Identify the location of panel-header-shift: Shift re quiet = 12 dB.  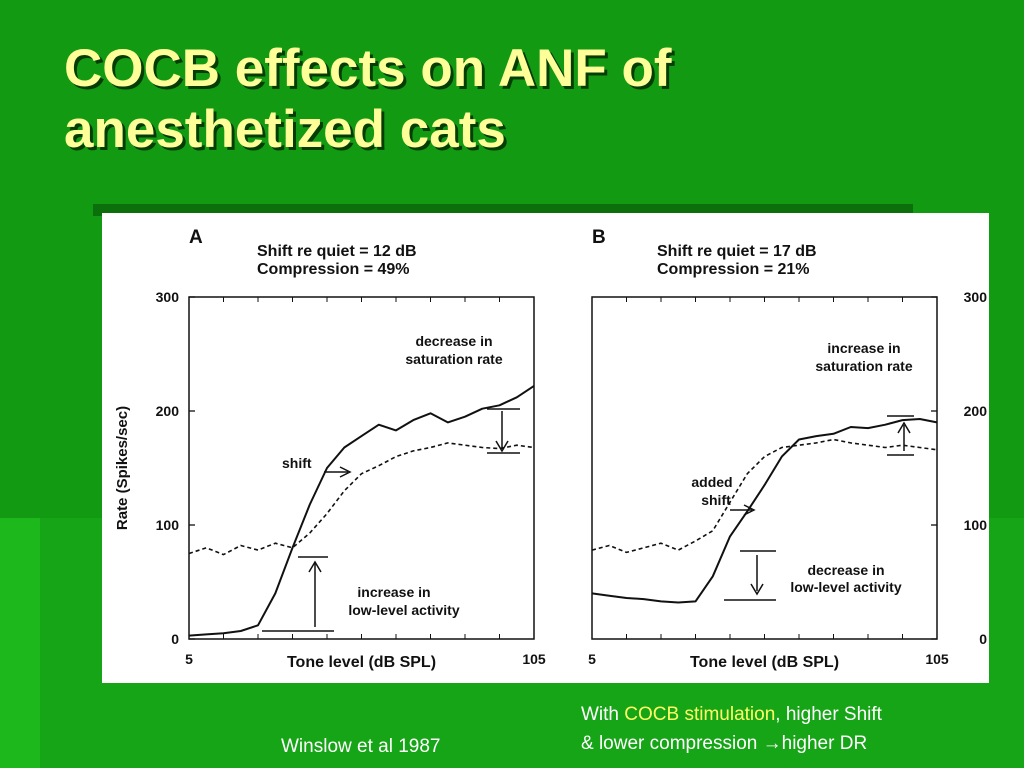
(337, 251).